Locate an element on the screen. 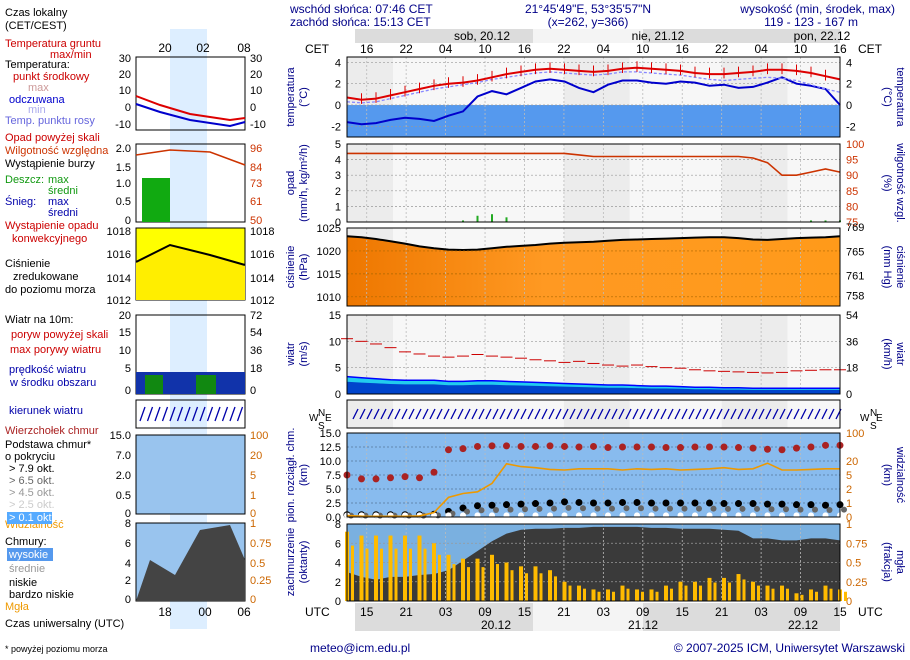 This screenshot has height=660, width=910. cover-tick: 8 is located at coordinates (338, 525).